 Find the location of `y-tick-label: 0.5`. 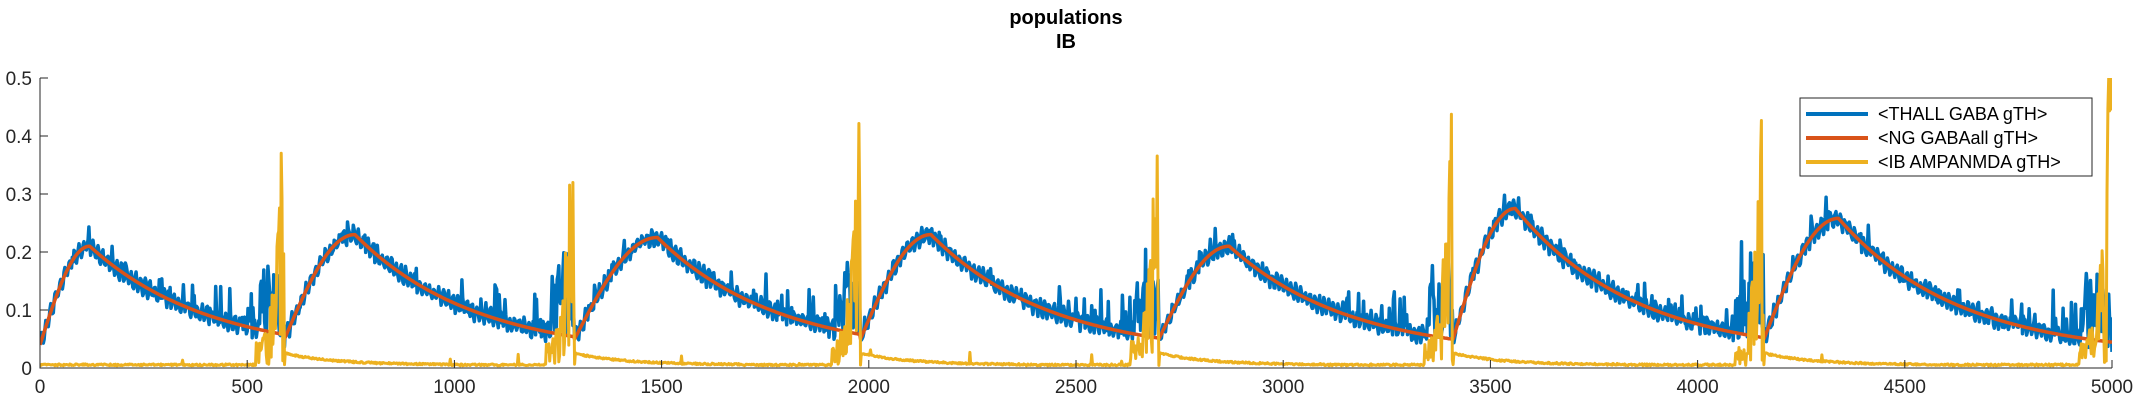

y-tick-label: 0.5 is located at coordinates (19, 79).